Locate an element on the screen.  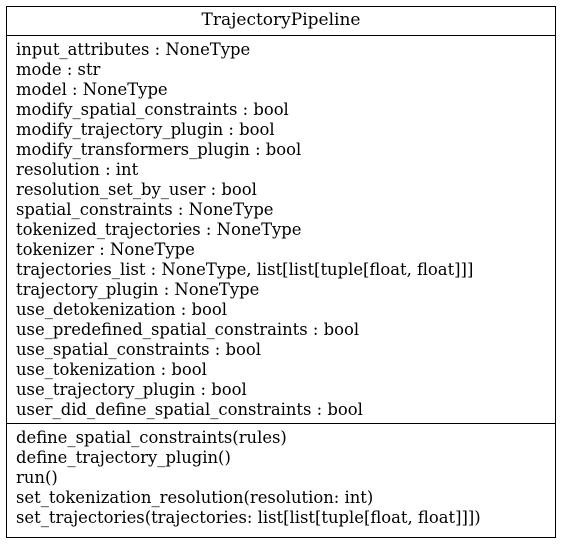
attribute-line: resolution : int is located at coordinates (77, 169).